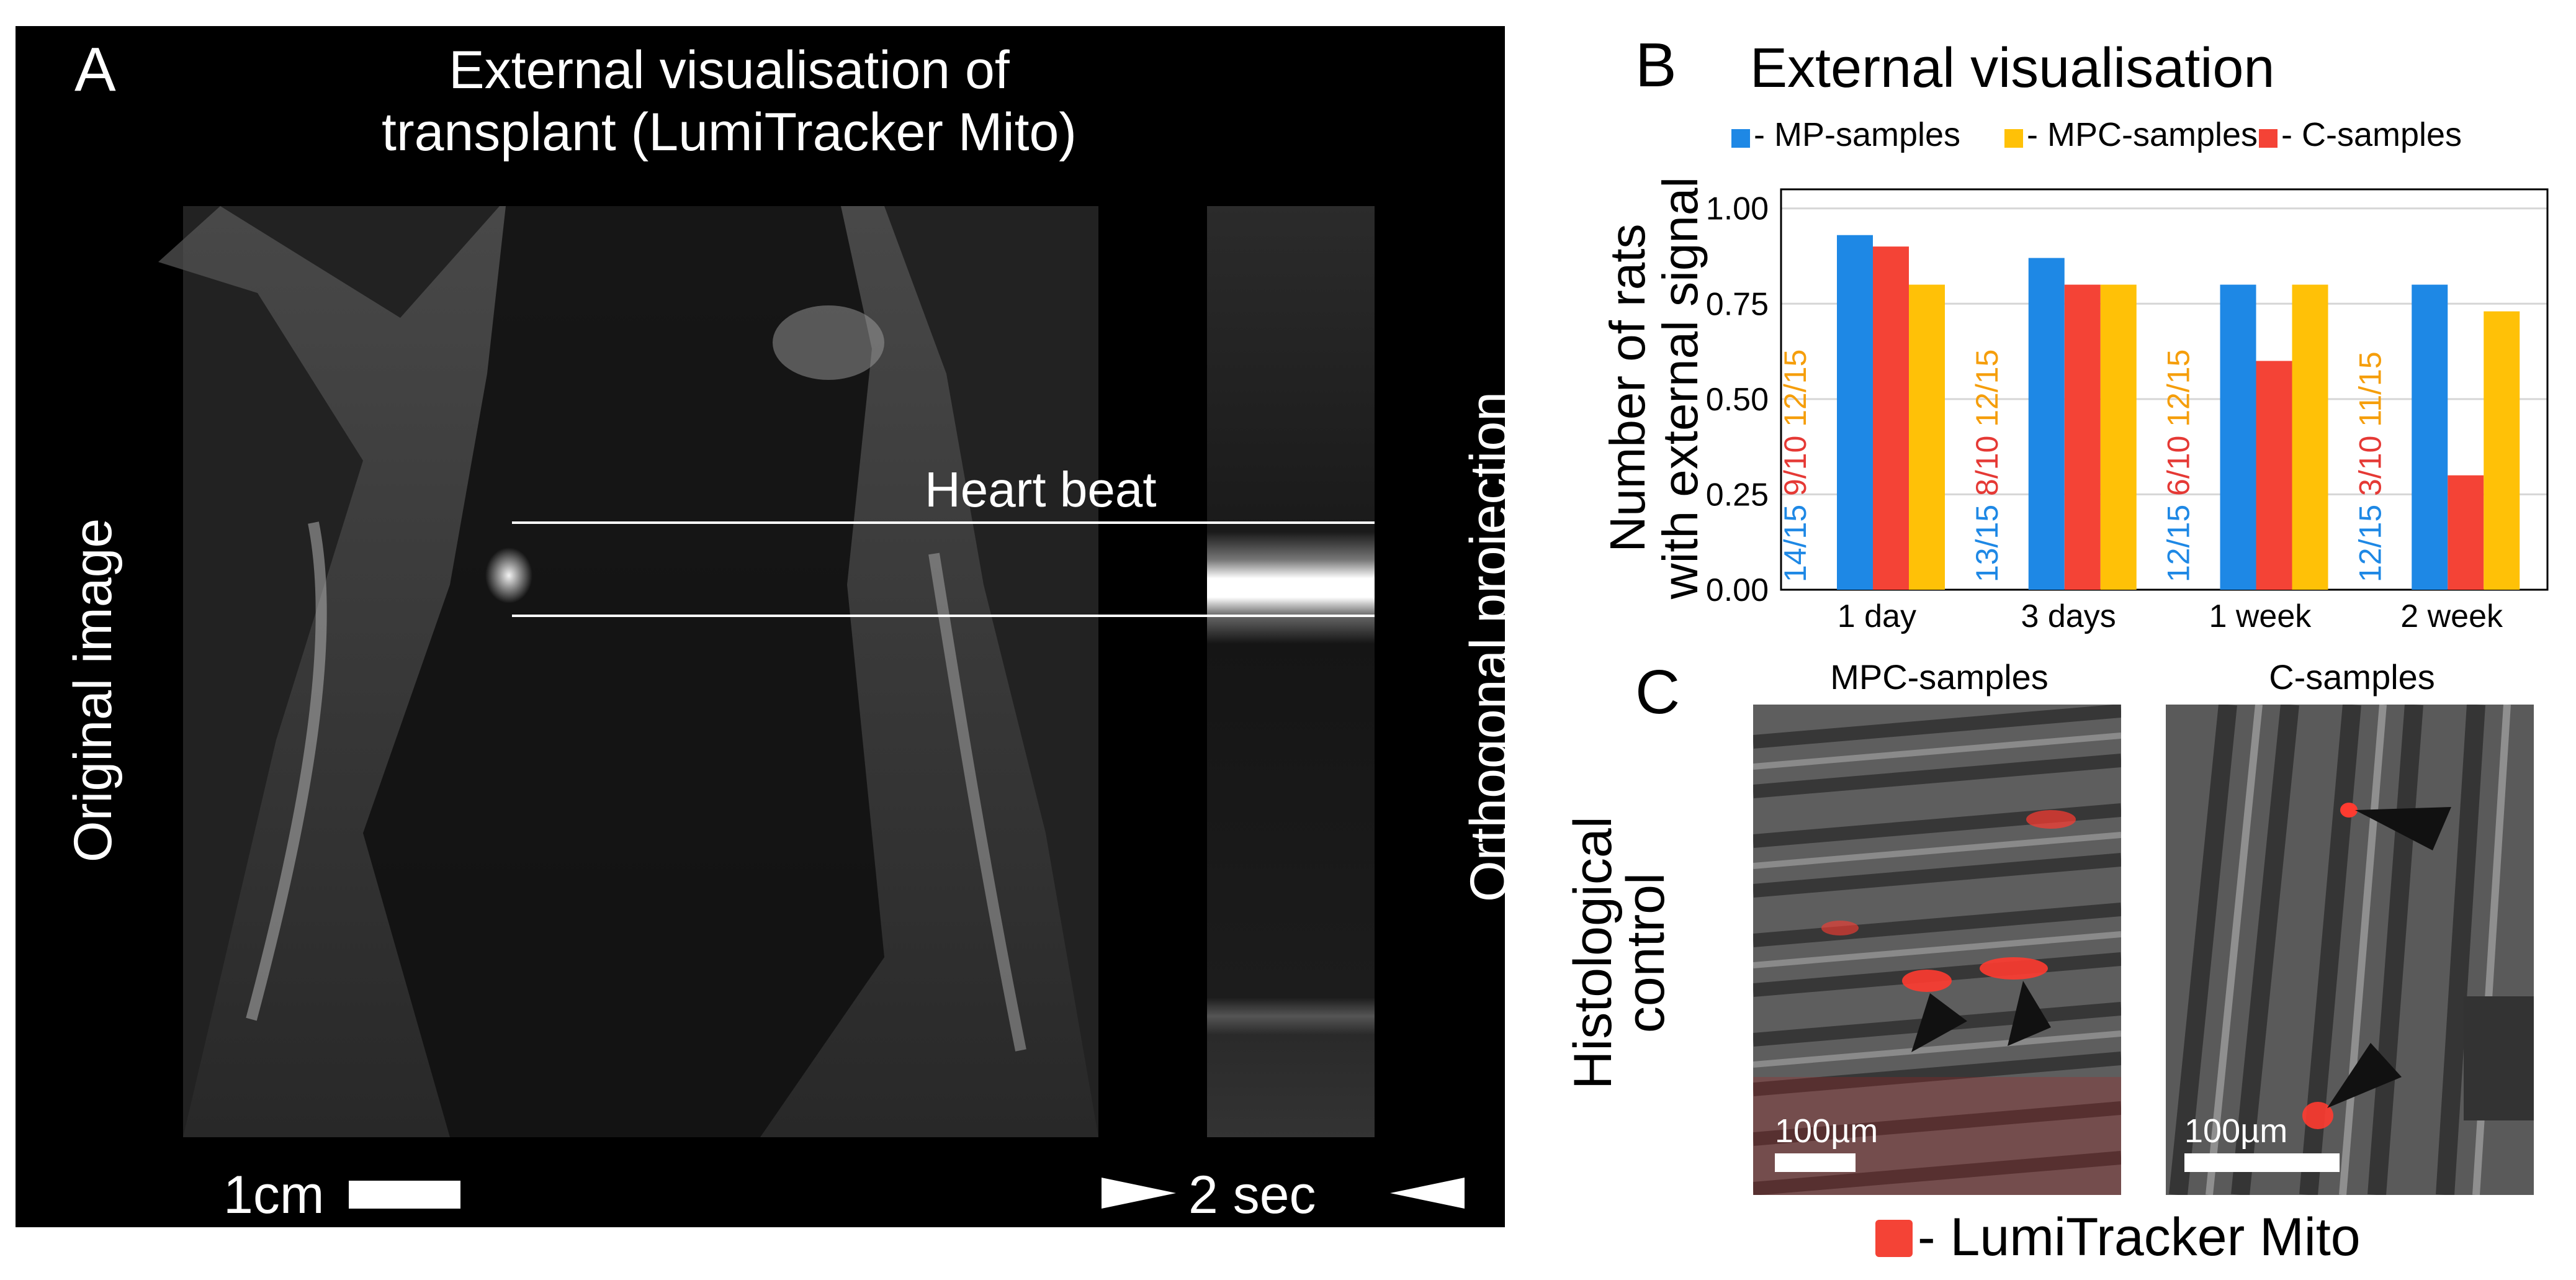 The image size is (2576, 1280). Describe the element at coordinates (730, 132) in the screenshot. I see `panel-a-title-line2: transplant (LumiTracker Mito)` at that location.